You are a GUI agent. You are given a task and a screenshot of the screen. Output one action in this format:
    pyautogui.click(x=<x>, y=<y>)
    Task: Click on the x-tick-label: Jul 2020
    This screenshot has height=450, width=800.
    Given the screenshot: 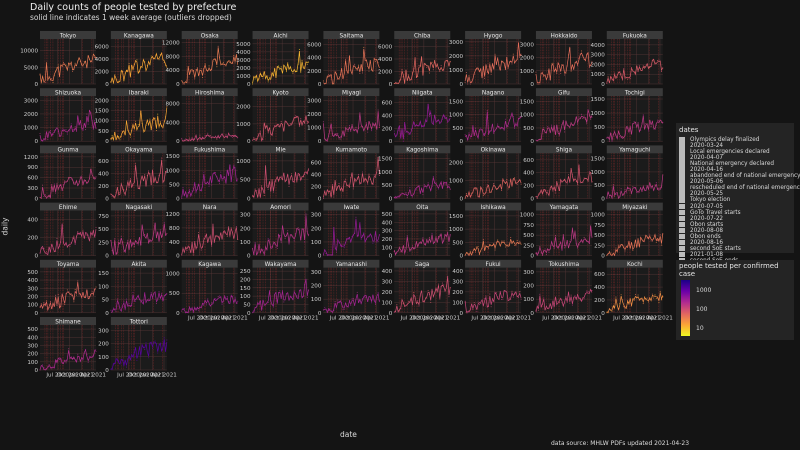 What is the action you would take?
    pyautogui.click(x=128, y=376)
    